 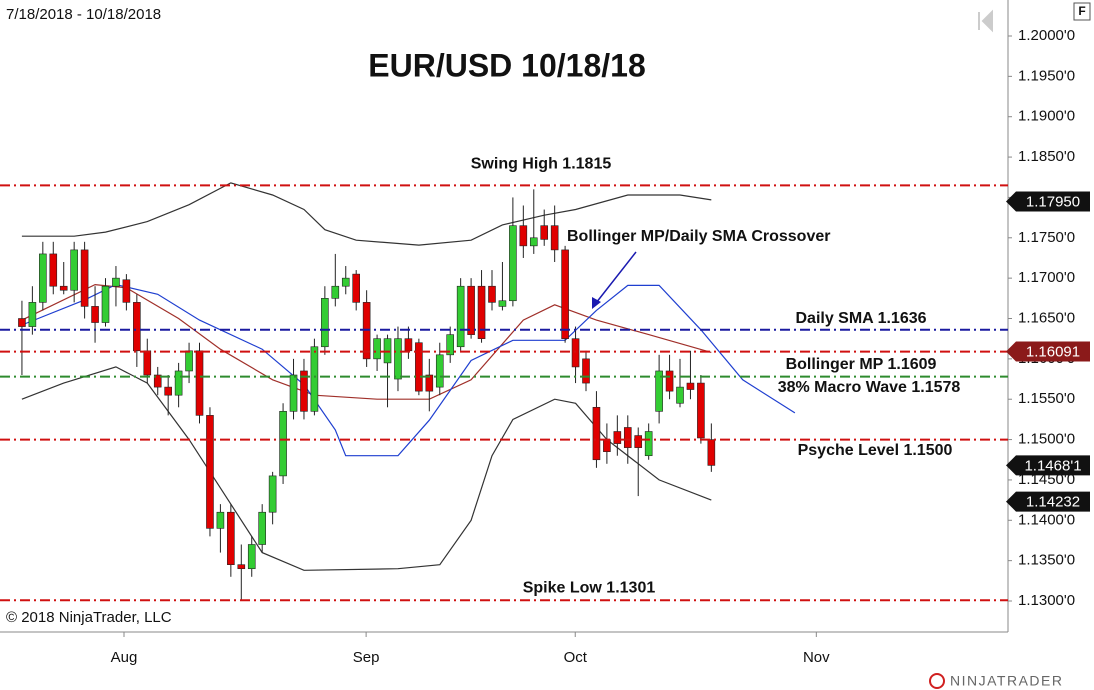 What do you see at coordinates (1053, 351) in the screenshot?
I see `price-marker-label: 1.16091` at bounding box center [1053, 351].